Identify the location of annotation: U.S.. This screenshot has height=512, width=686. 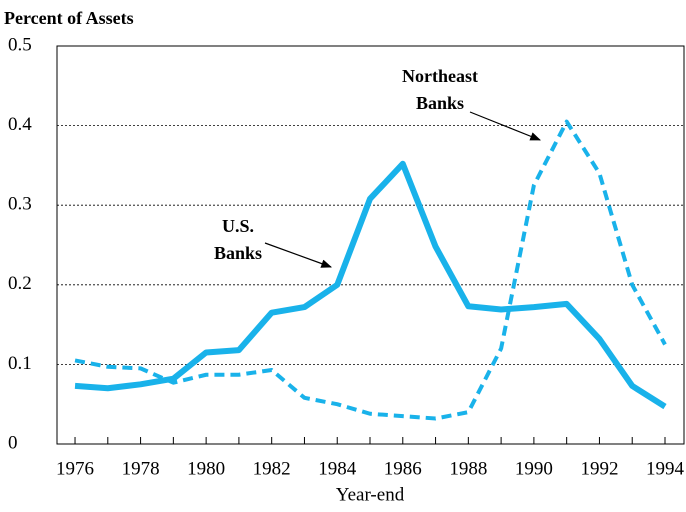
(238, 226).